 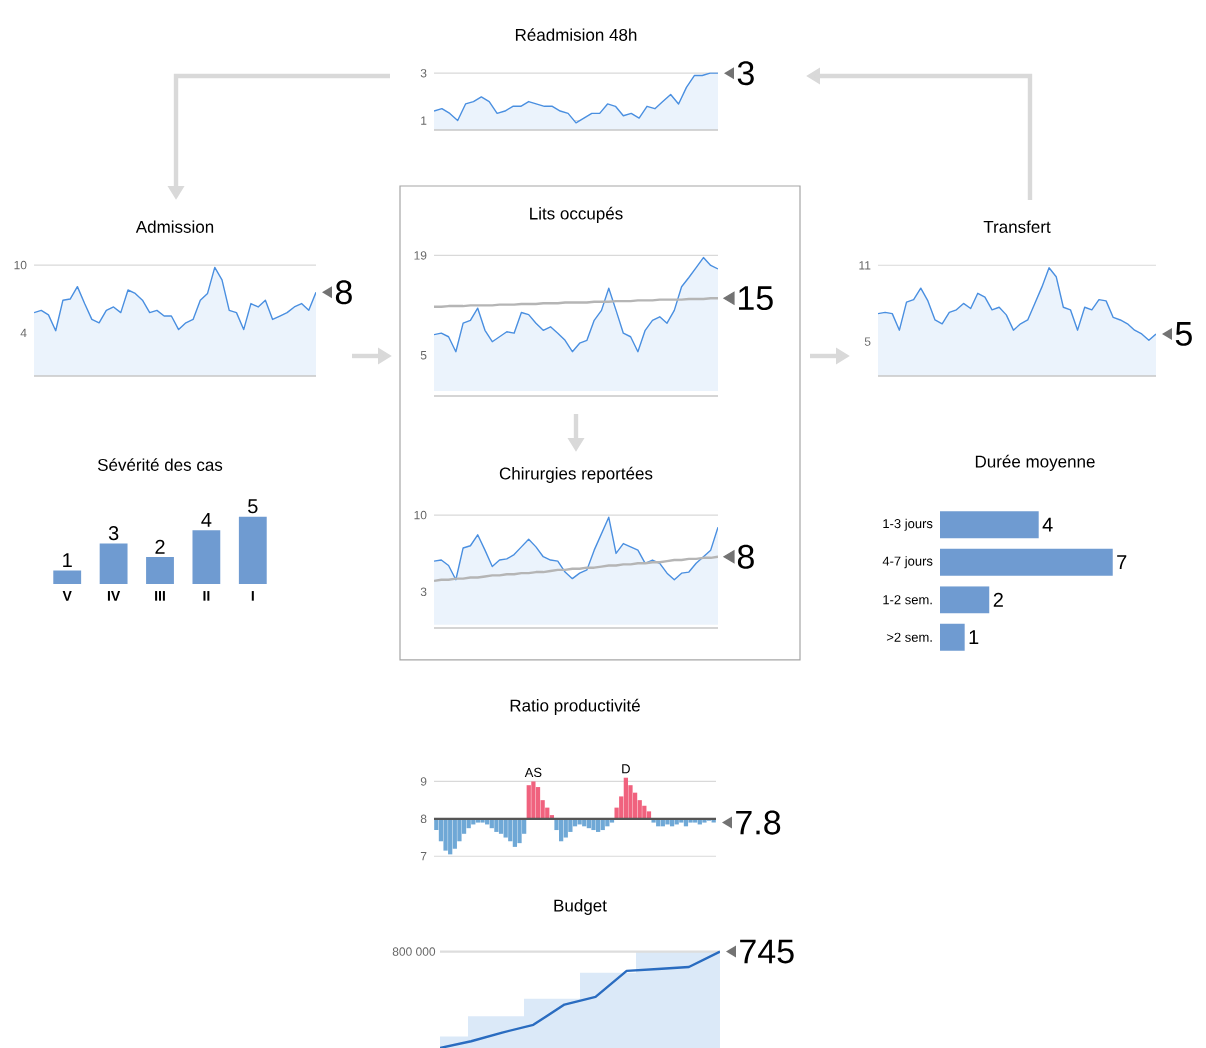 What do you see at coordinates (1122, 562) in the screenshot?
I see `data-label: 7` at bounding box center [1122, 562].